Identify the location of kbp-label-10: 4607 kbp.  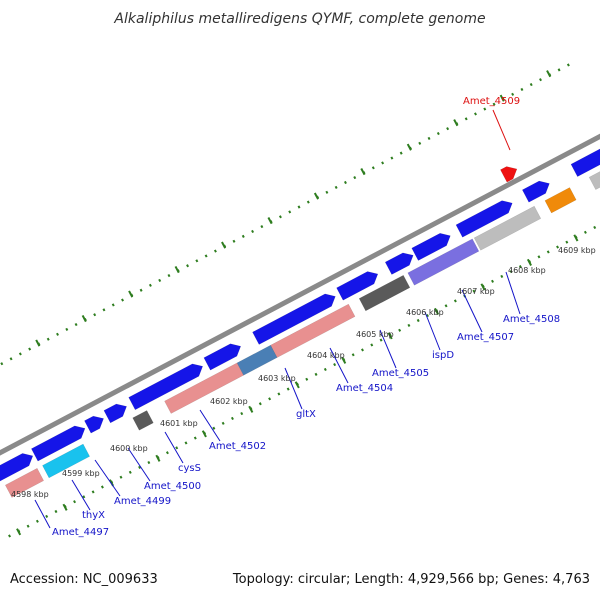
(476, 291).